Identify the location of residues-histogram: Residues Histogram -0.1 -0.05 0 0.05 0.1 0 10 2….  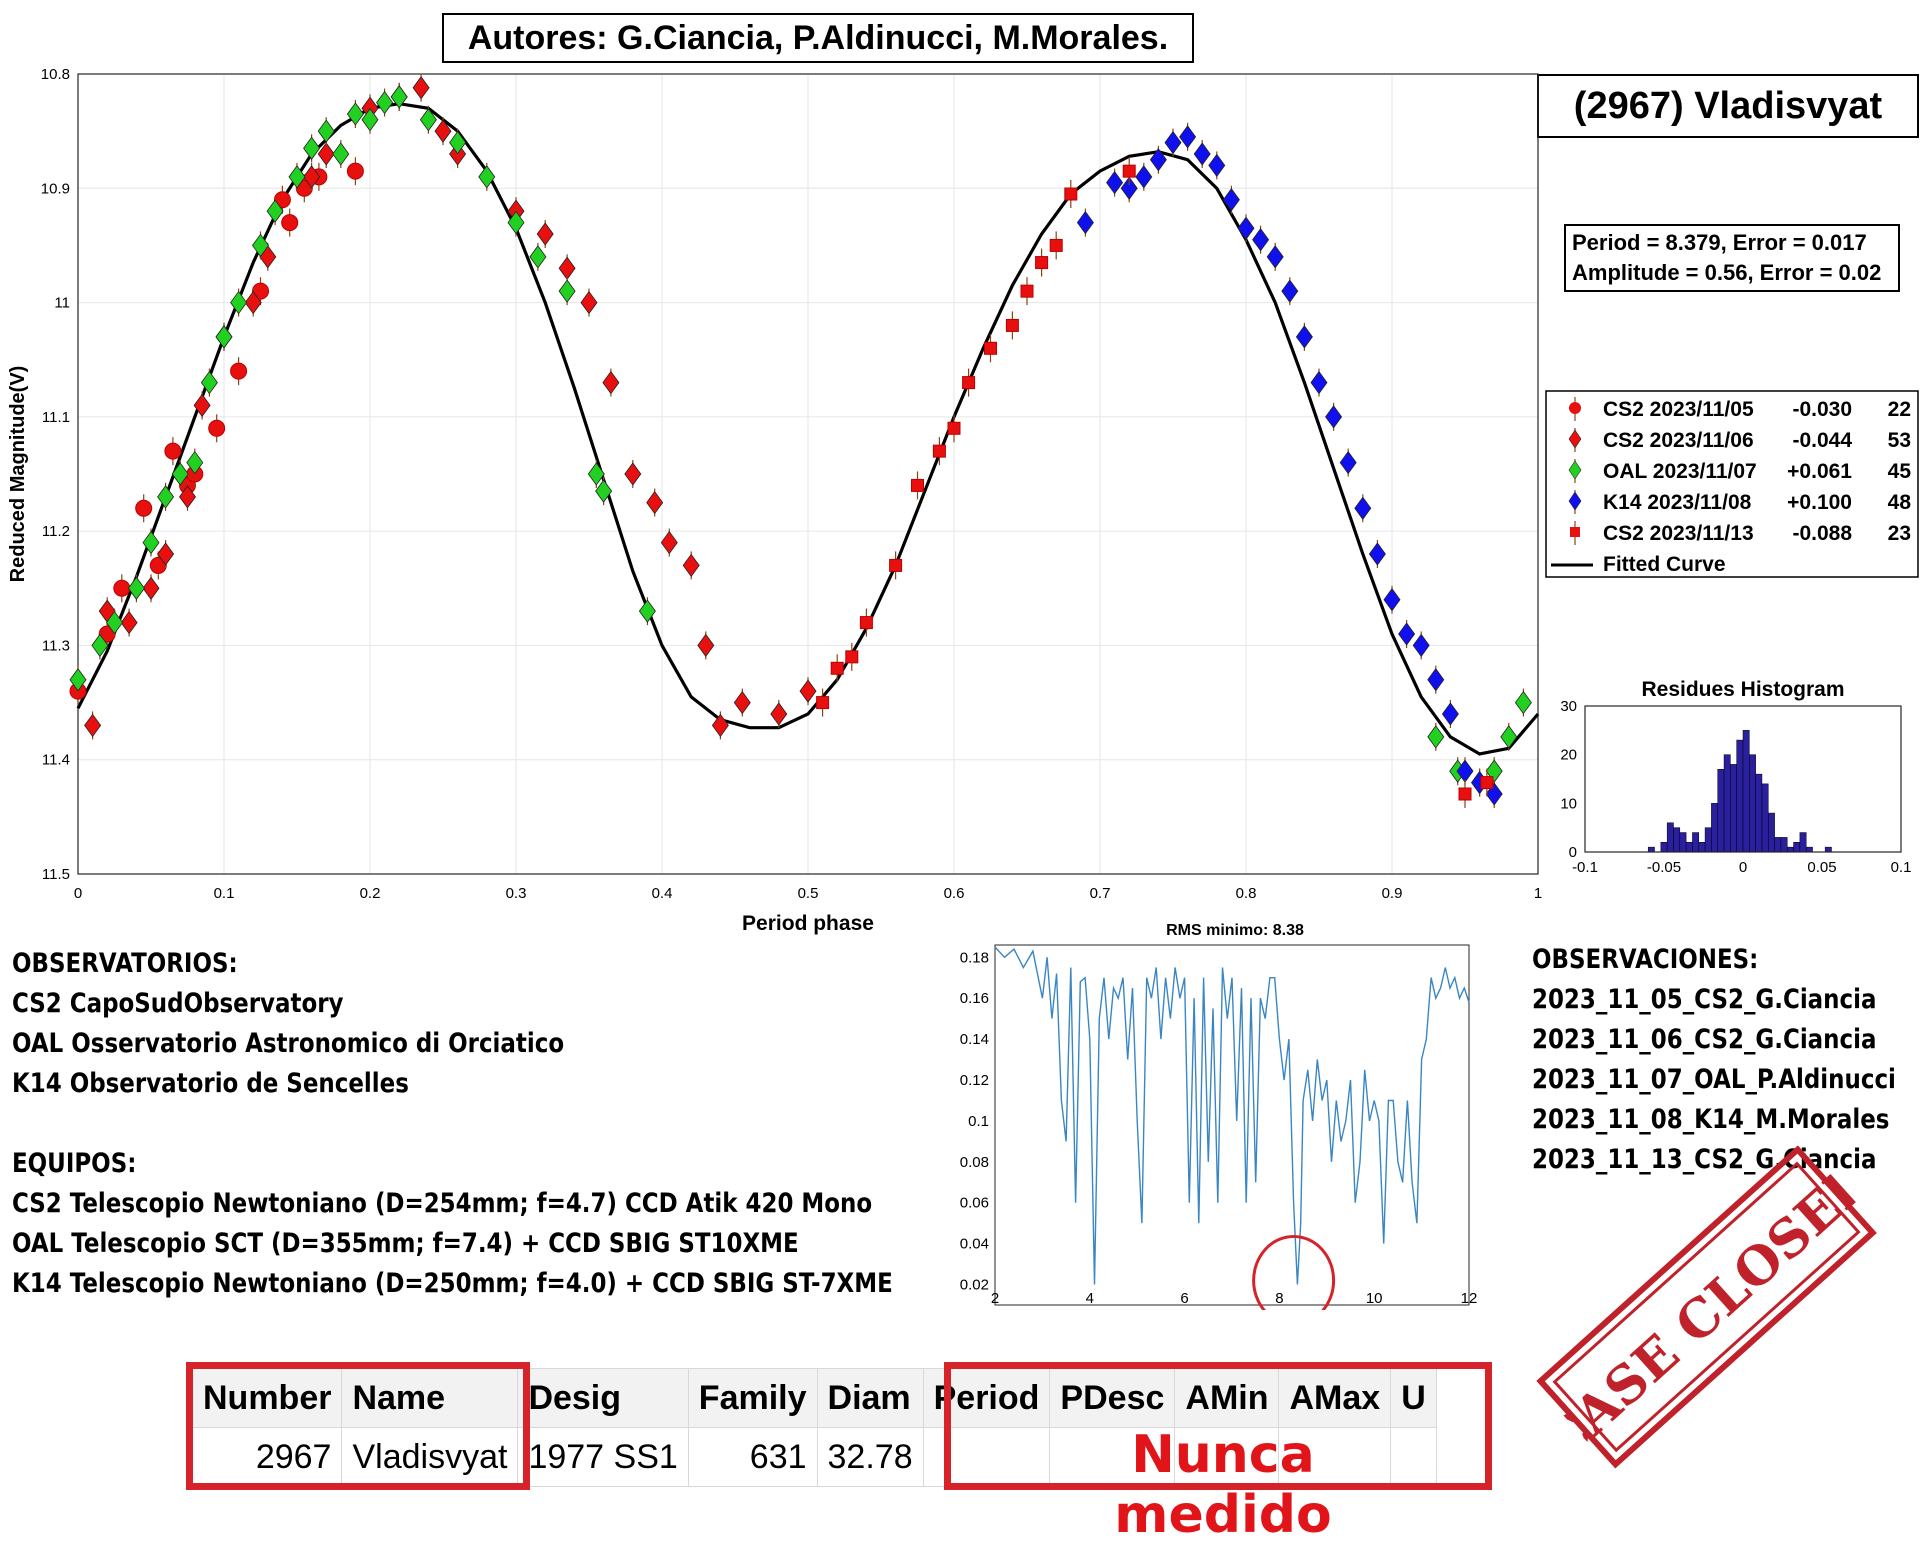
(1735, 777).